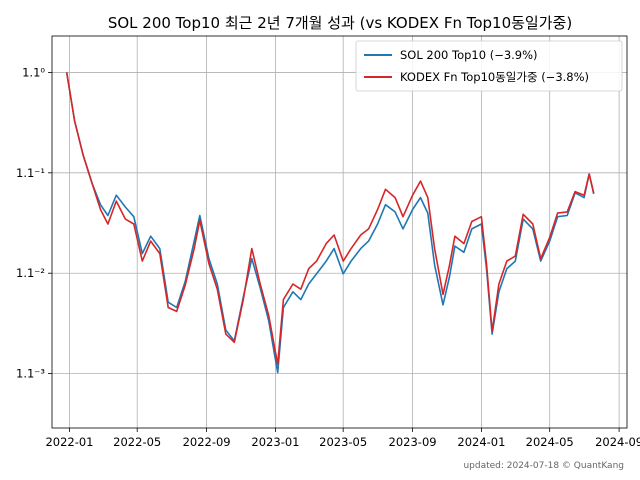 The height and width of the screenshot is (480, 640). What do you see at coordinates (343, 442) in the screenshot?
I see `x-tick-label: 2023-05` at bounding box center [343, 442].